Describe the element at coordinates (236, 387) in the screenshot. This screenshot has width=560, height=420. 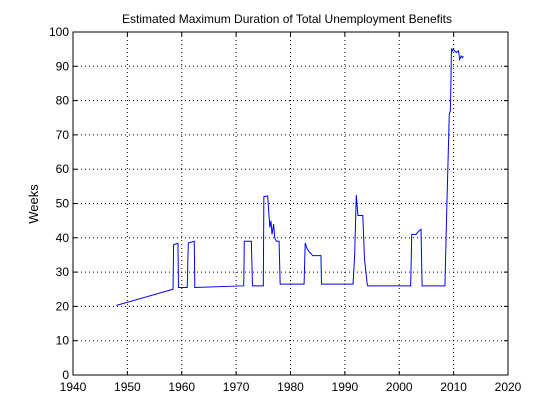
I see `x-tick-label: 1970` at that location.